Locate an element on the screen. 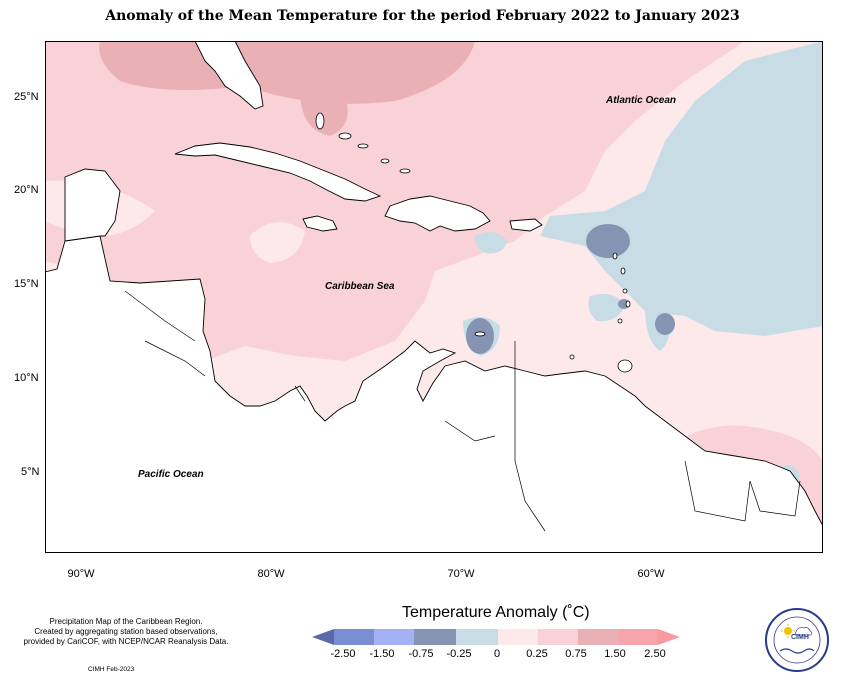 The height and width of the screenshot is (684, 845). anomaly-cool-core-guadeloupe is located at coordinates (608, 241).